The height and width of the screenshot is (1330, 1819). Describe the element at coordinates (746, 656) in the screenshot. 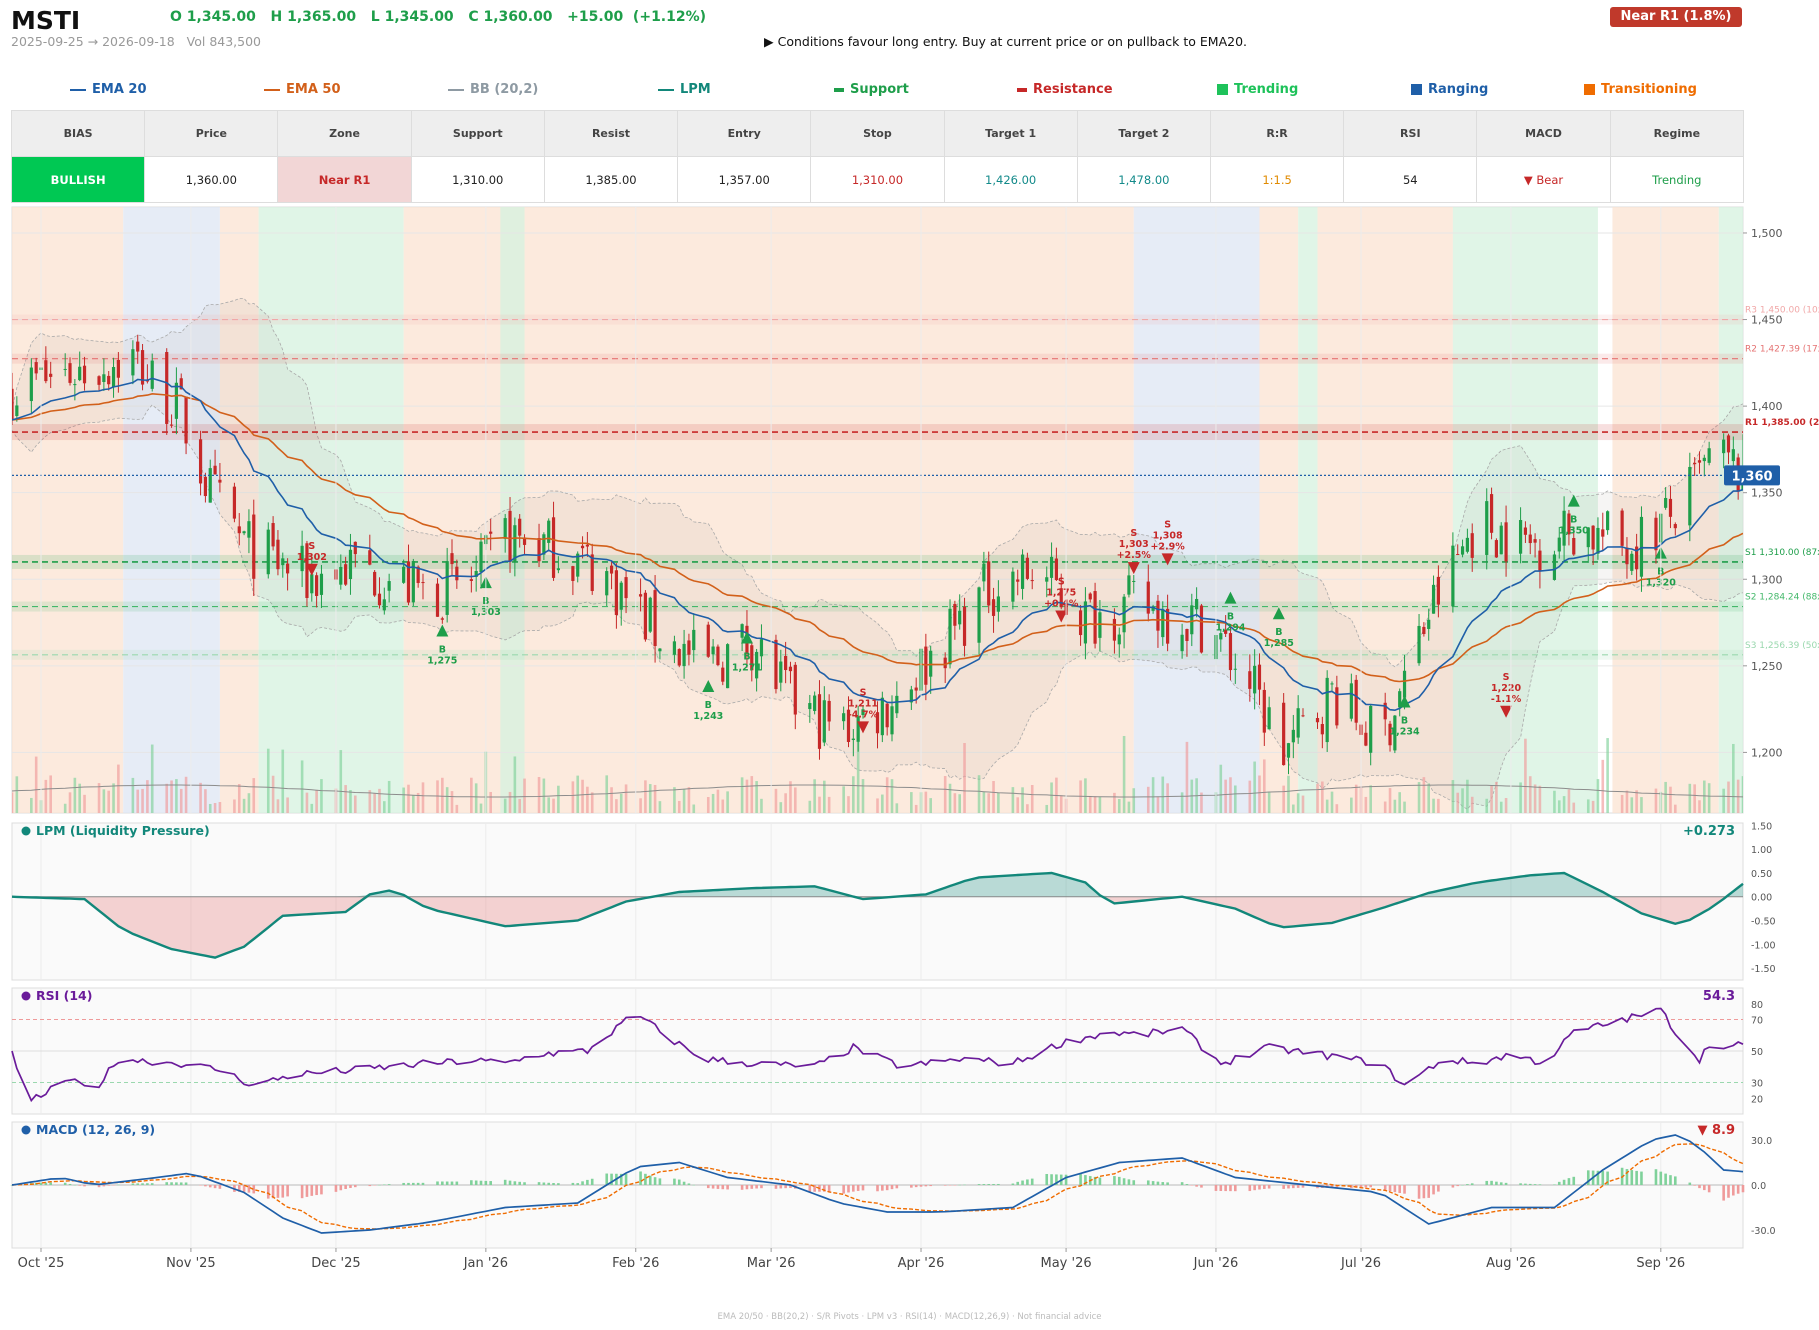

I see `signal-side: B` at that location.